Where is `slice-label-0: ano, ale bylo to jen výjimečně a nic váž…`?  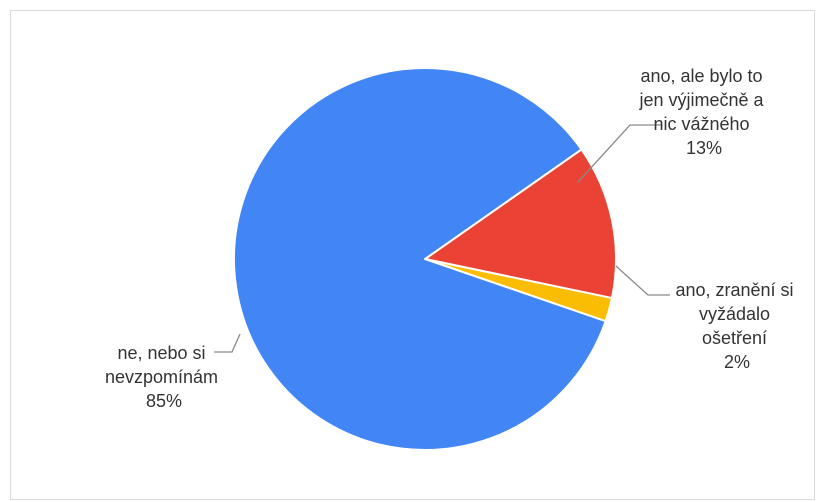
slice-label-0: ano, ale bylo to jen výjimečně a nic váž… is located at coordinates (703, 112).